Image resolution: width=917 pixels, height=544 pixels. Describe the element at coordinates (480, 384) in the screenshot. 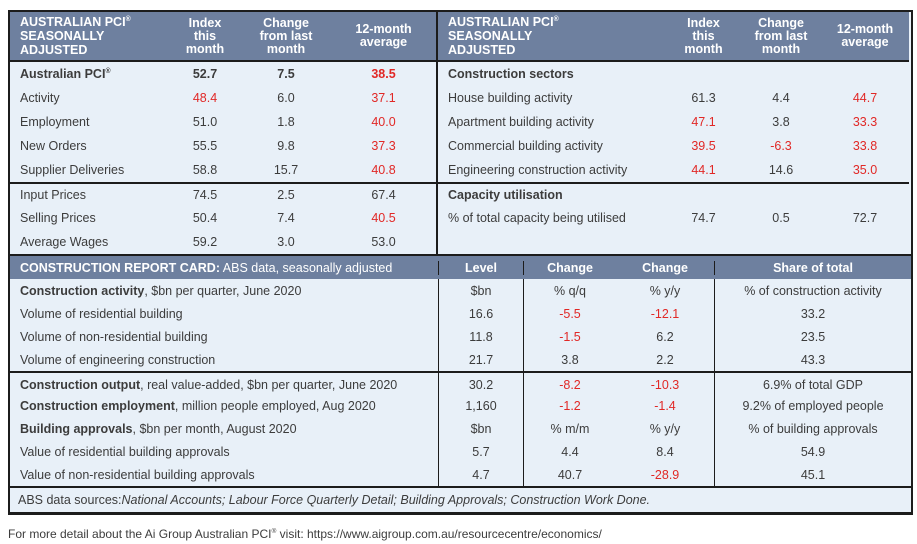

I see `value-cell: 30.2` at that location.